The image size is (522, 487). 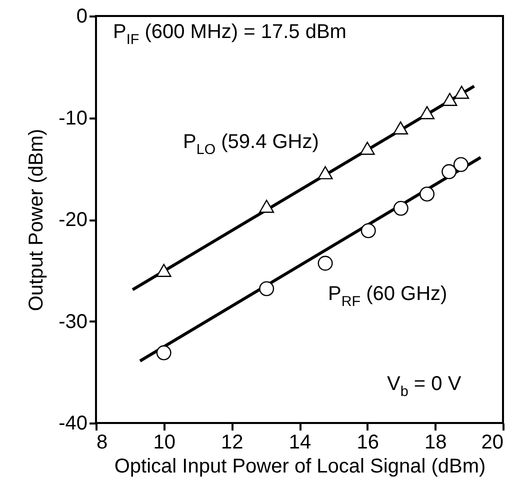 I want to click on x-tick-label: 20, so click(x=492, y=443).